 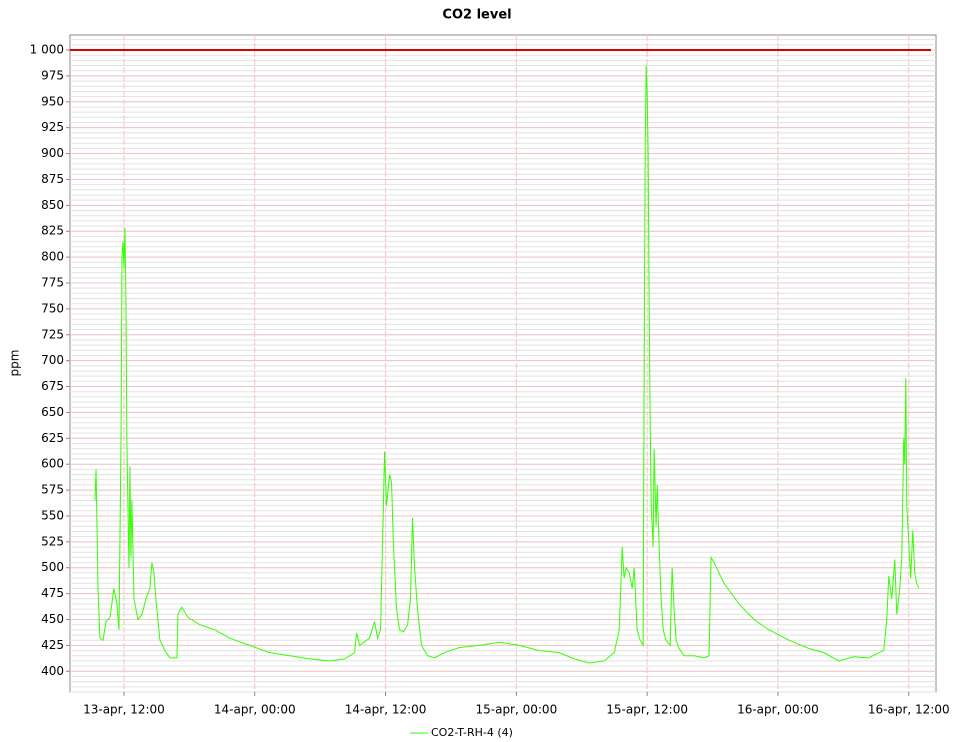 I want to click on y-tick-label: 875, so click(x=52, y=179).